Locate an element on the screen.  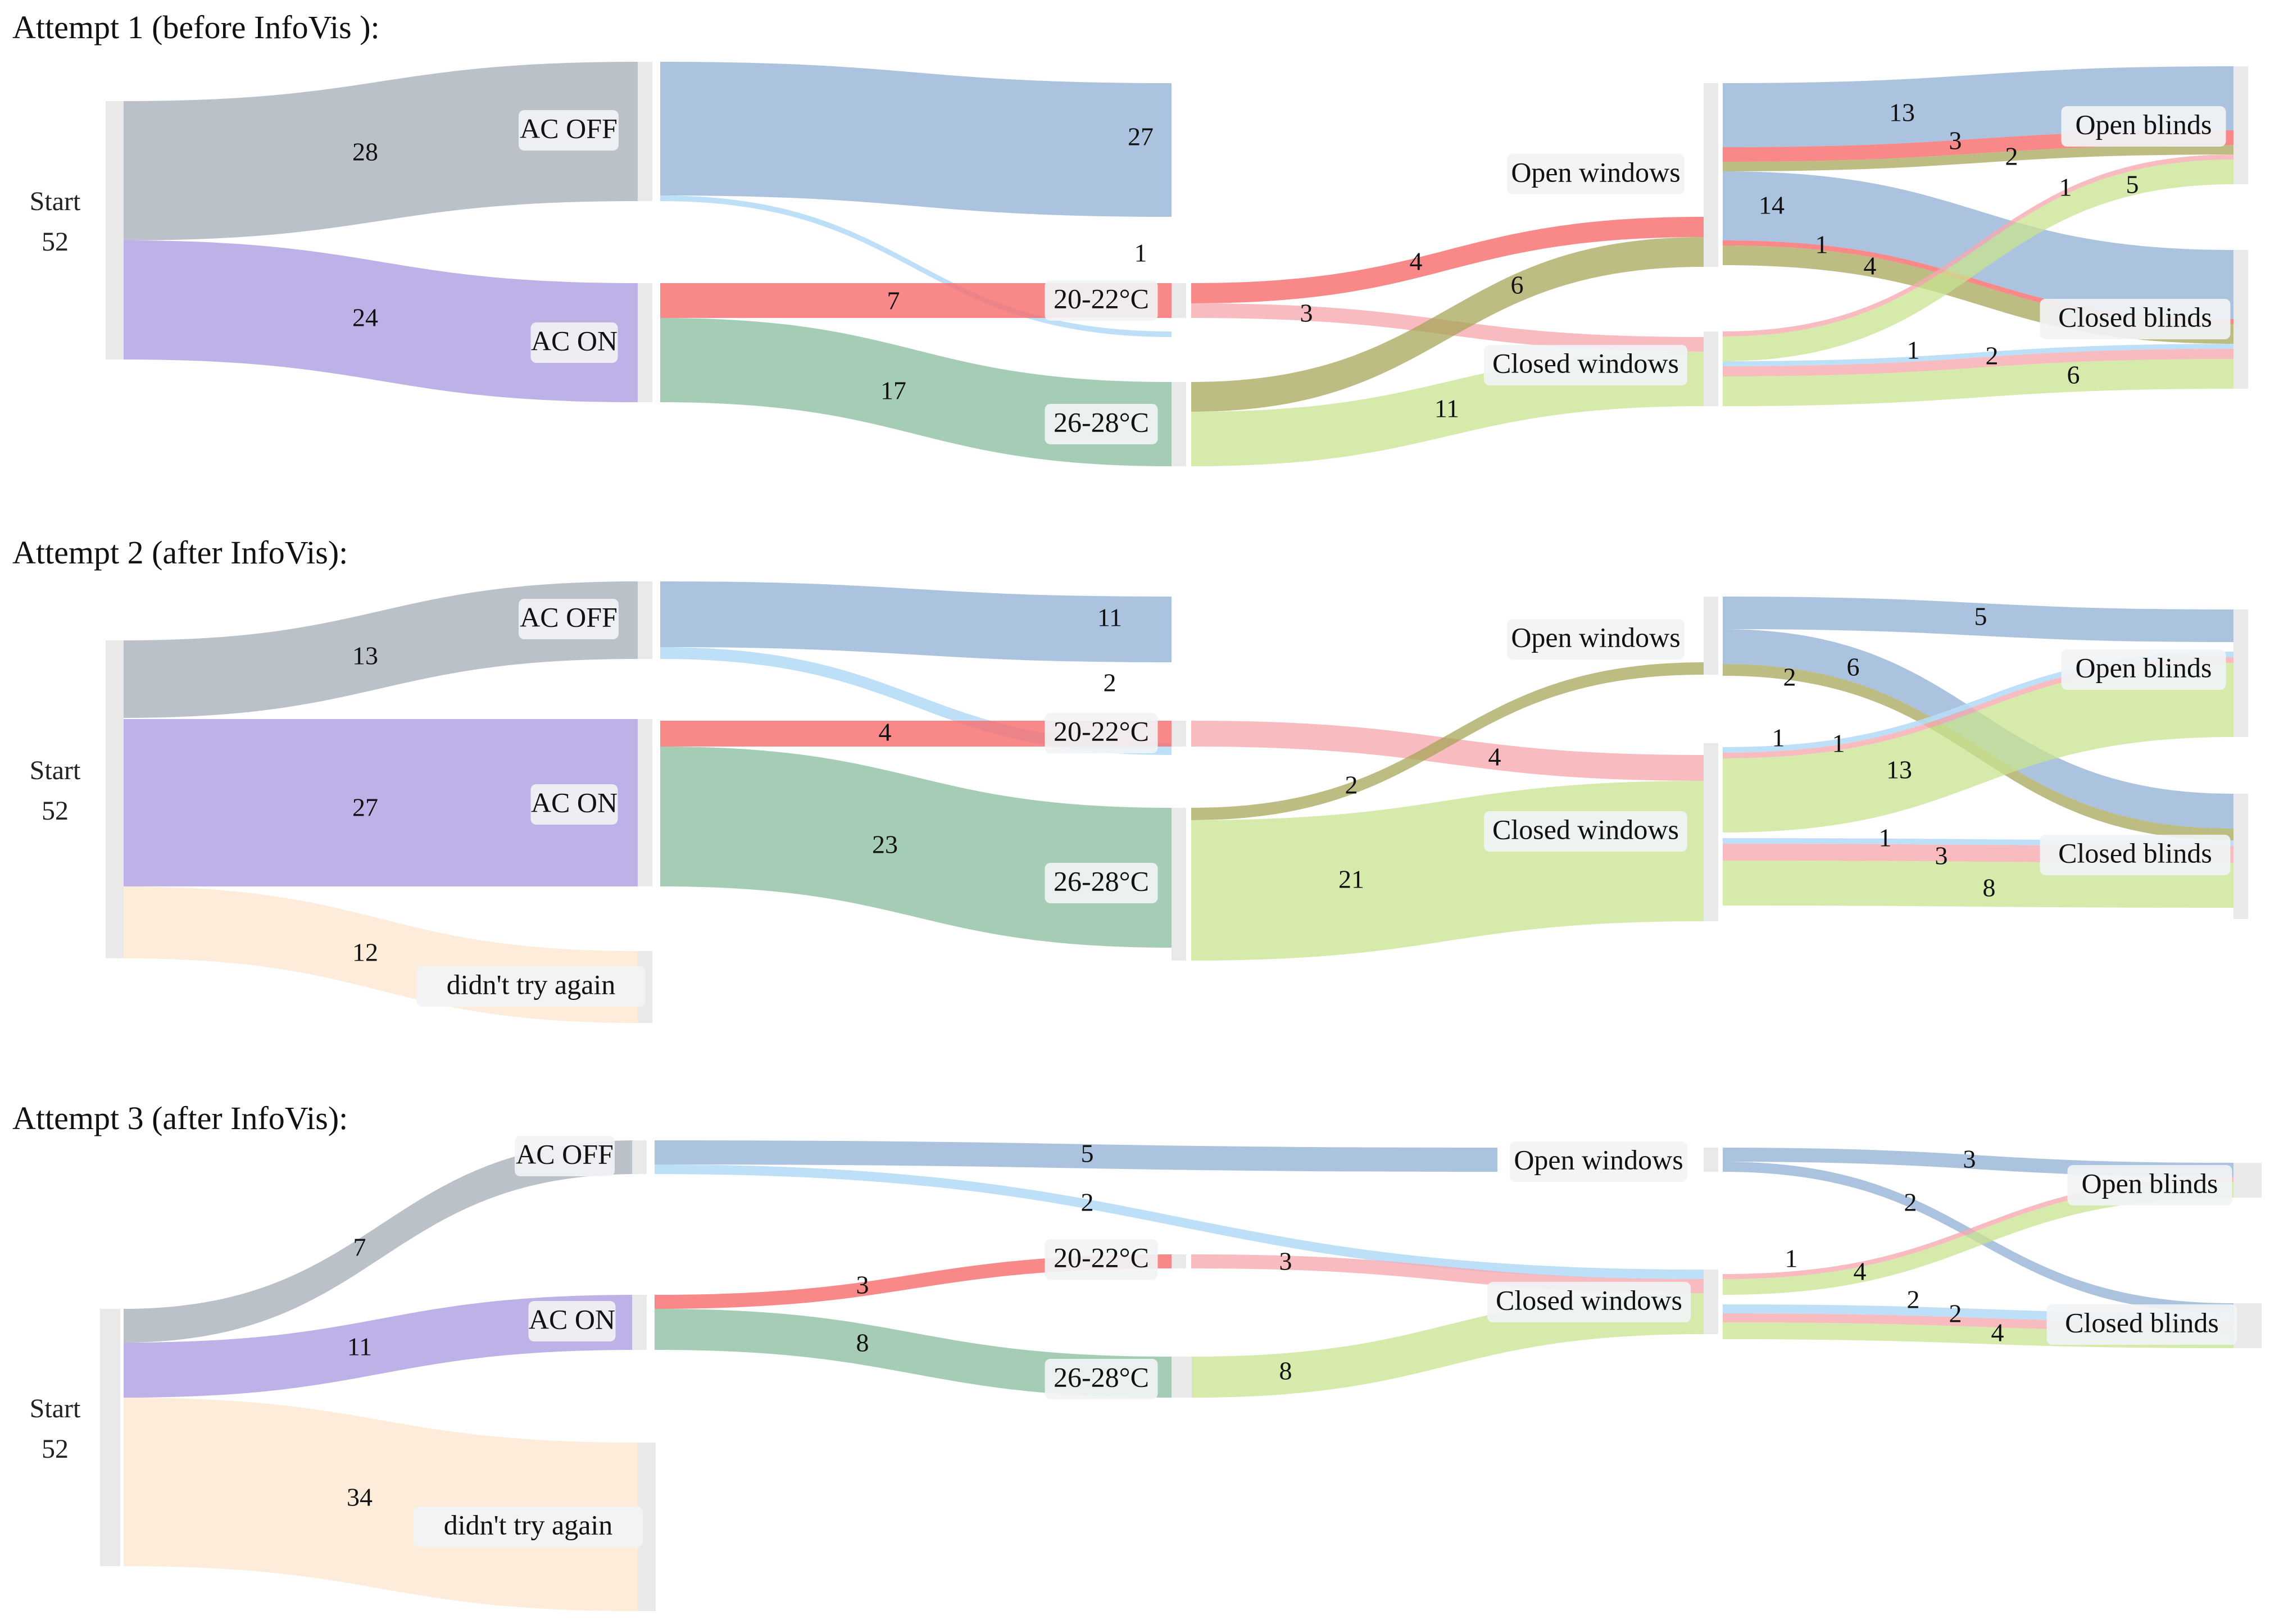
attempt-1-title: Attempt 1 (before InfoVis ): is located at coordinates (196, 27).